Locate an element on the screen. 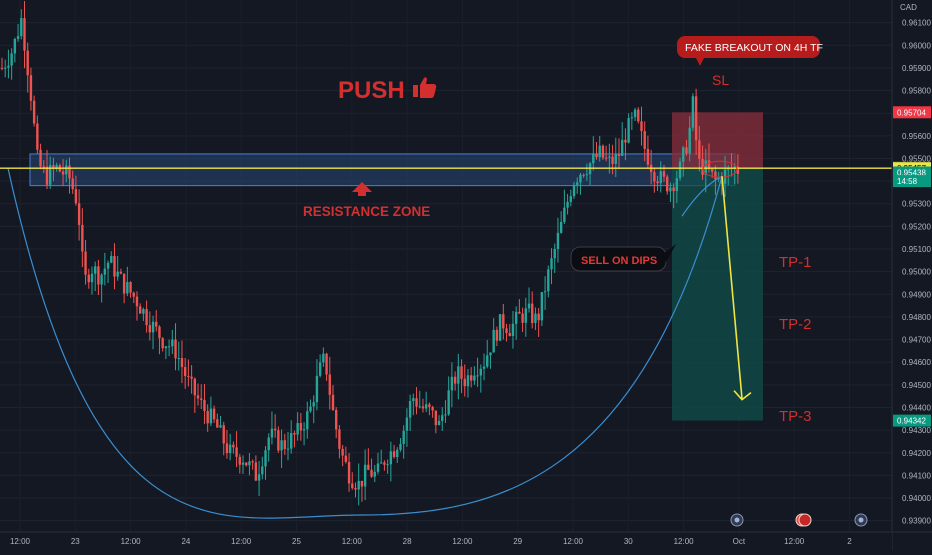 This screenshot has height=555, width=932. price-axis-panel is located at coordinates (912, 275).